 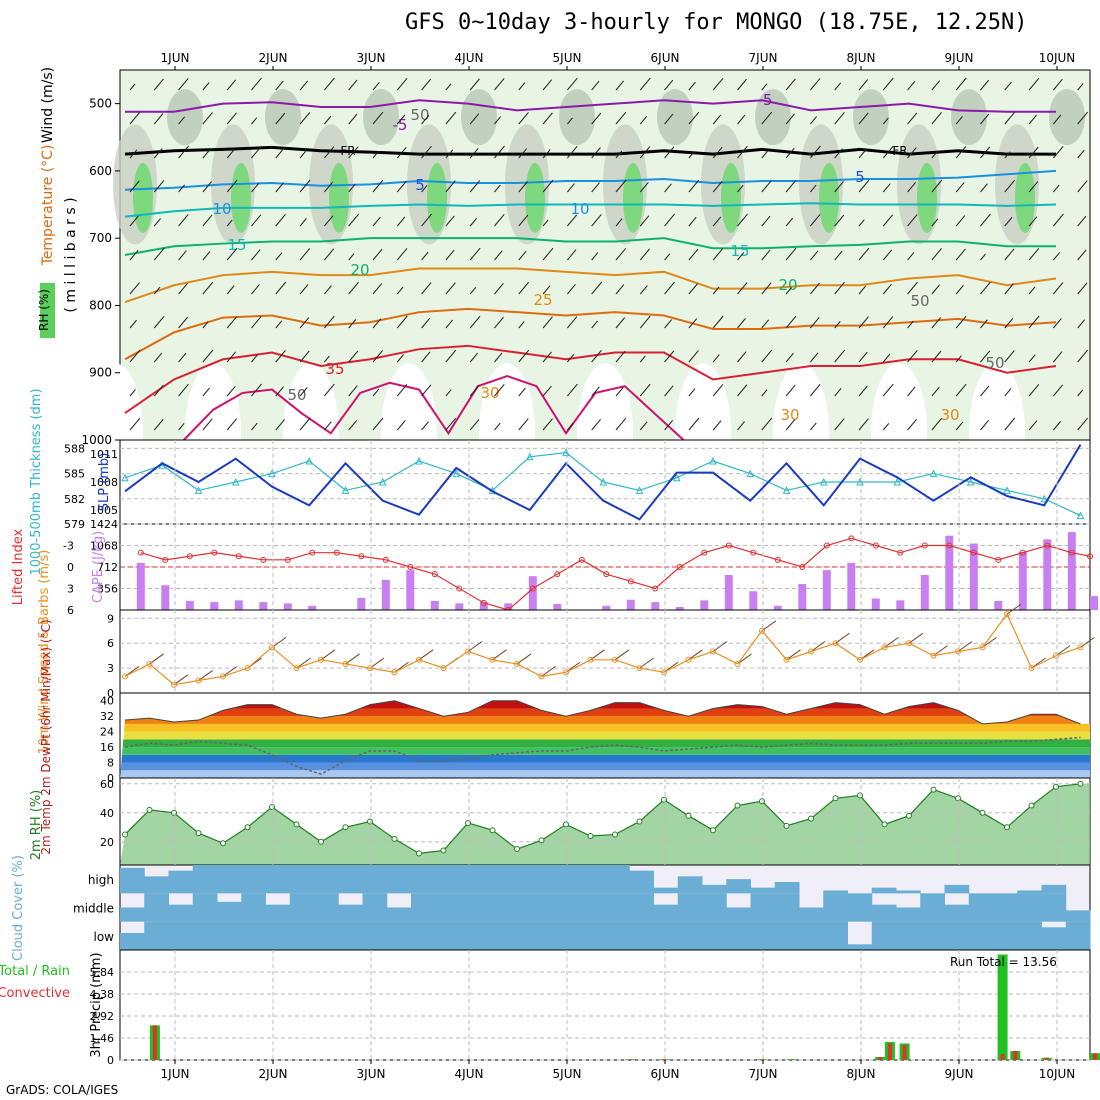 What do you see at coordinates (18, 908) in the screenshot?
I see `cloud-axis-label: Cloud Cover (%)` at bounding box center [18, 908].